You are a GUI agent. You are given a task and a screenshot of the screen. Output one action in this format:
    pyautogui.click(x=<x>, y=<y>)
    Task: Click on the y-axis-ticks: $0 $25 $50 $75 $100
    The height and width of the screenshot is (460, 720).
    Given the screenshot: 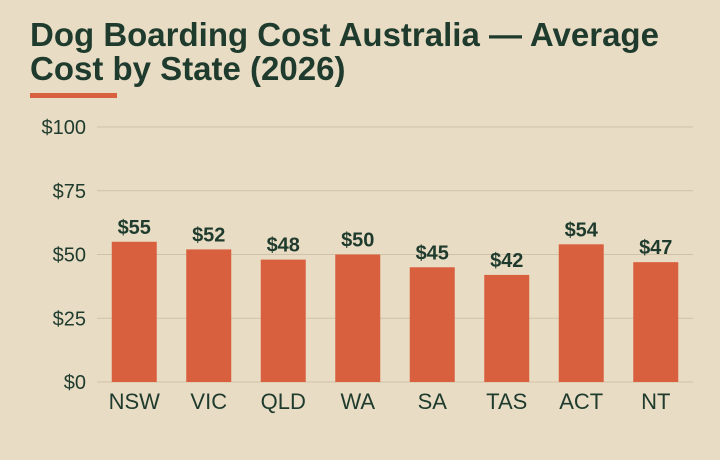 What is the action you would take?
    pyautogui.click(x=64, y=255)
    